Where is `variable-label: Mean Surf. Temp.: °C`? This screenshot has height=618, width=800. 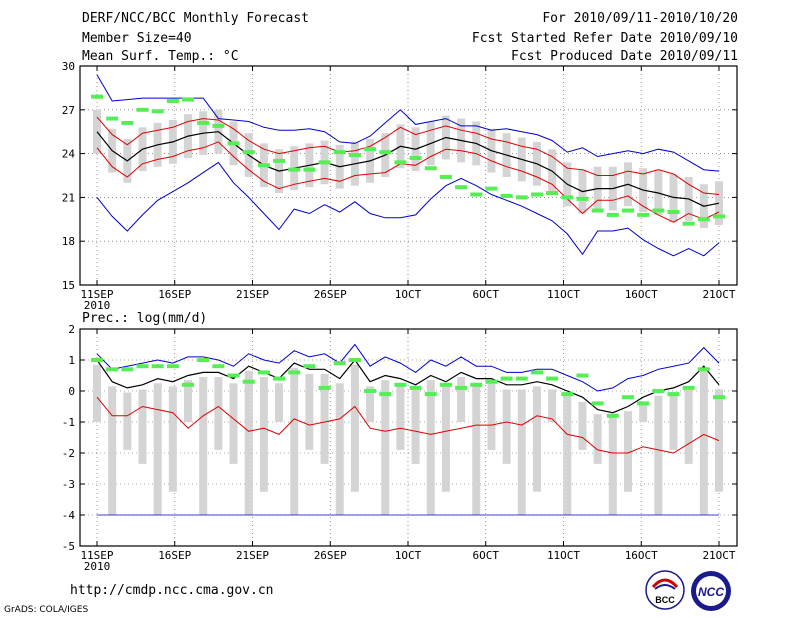 variable-label: Mean Surf. Temp.: °C is located at coordinates (160, 56).